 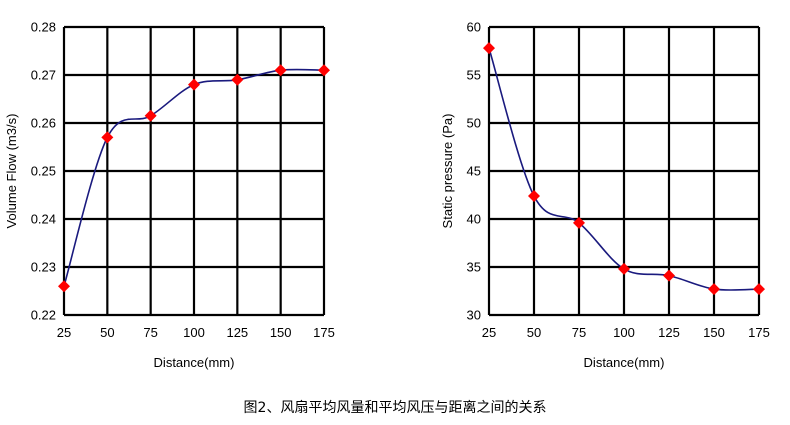 What do you see at coordinates (43, 27) in the screenshot?
I see `y-tick-label: 0.28` at bounding box center [43, 27].